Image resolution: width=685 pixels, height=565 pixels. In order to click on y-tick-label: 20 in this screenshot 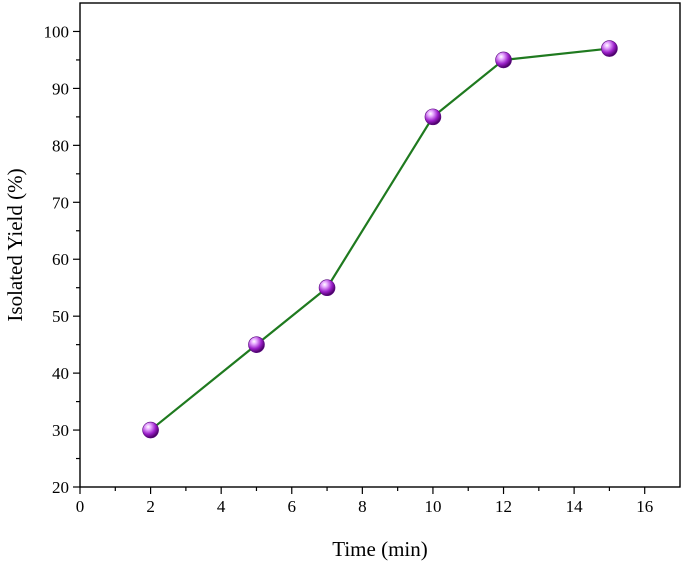, I will do `click(60, 487)`.